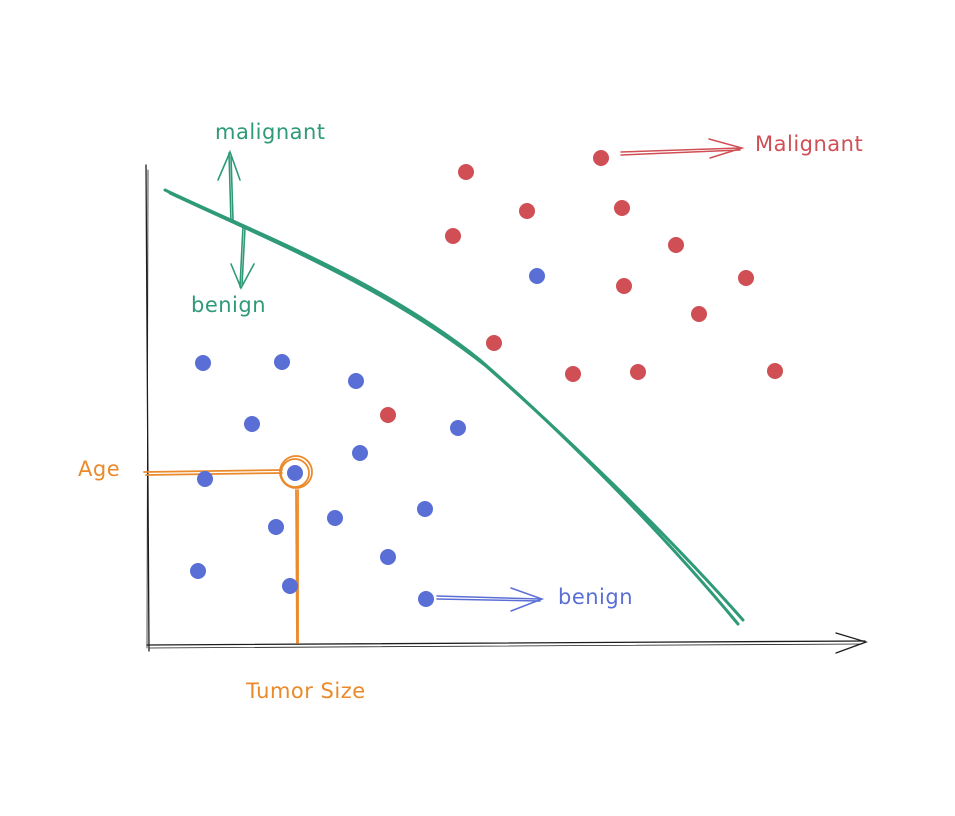  I want to click on label-benign-class: benign, so click(595, 597).